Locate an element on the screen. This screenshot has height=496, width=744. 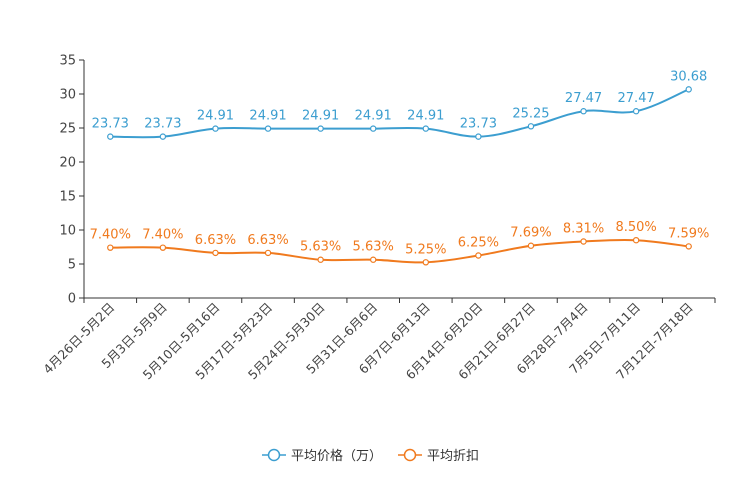
data-label: 8.31% is located at coordinates (583, 228).